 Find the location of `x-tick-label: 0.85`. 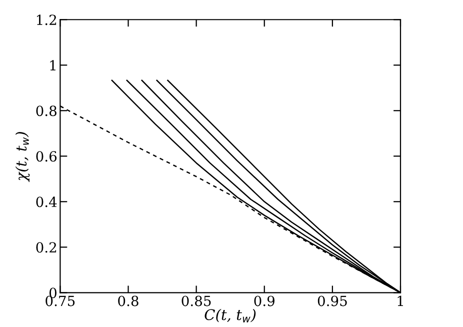

x-tick-label: 0.85 is located at coordinates (196, 301).